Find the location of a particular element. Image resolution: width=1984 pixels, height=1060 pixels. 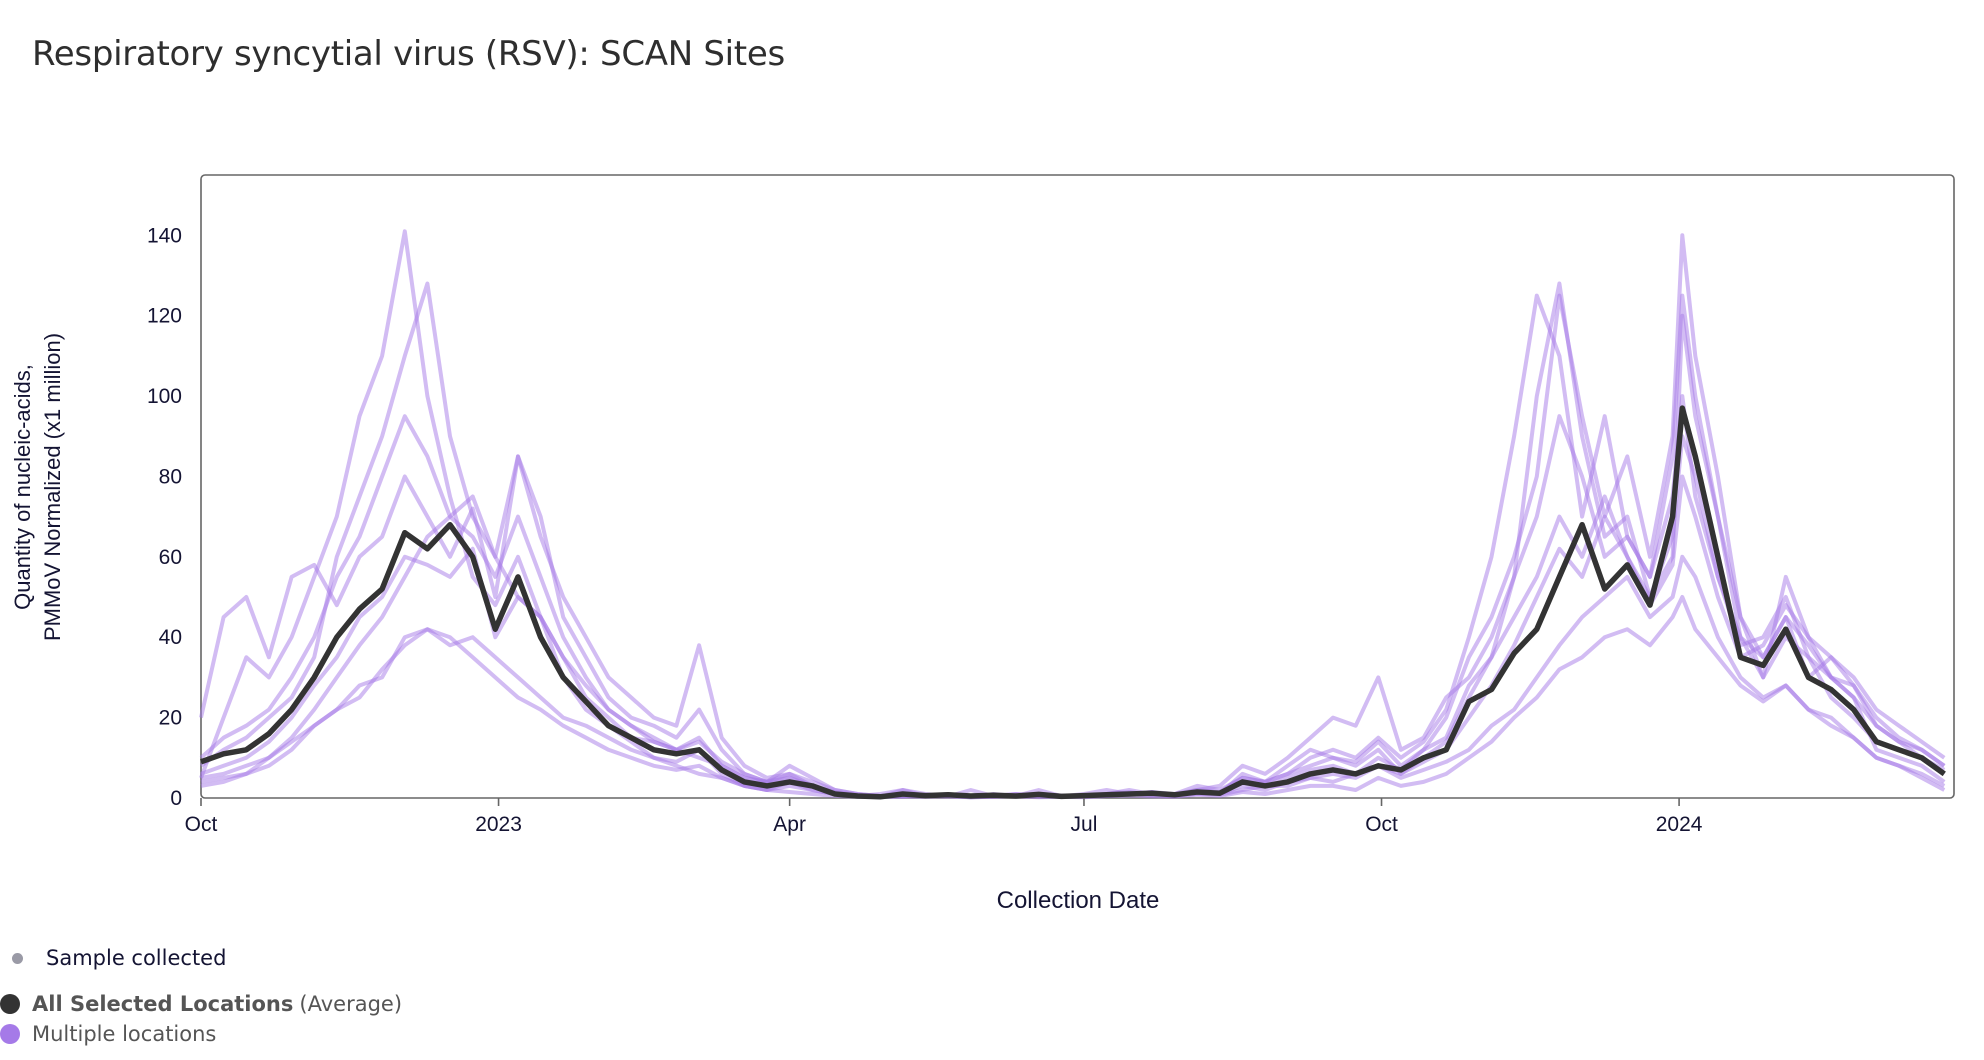

y-axis-ticks: 0 20 40 60 80 100 120 140 is located at coordinates (164, 517).